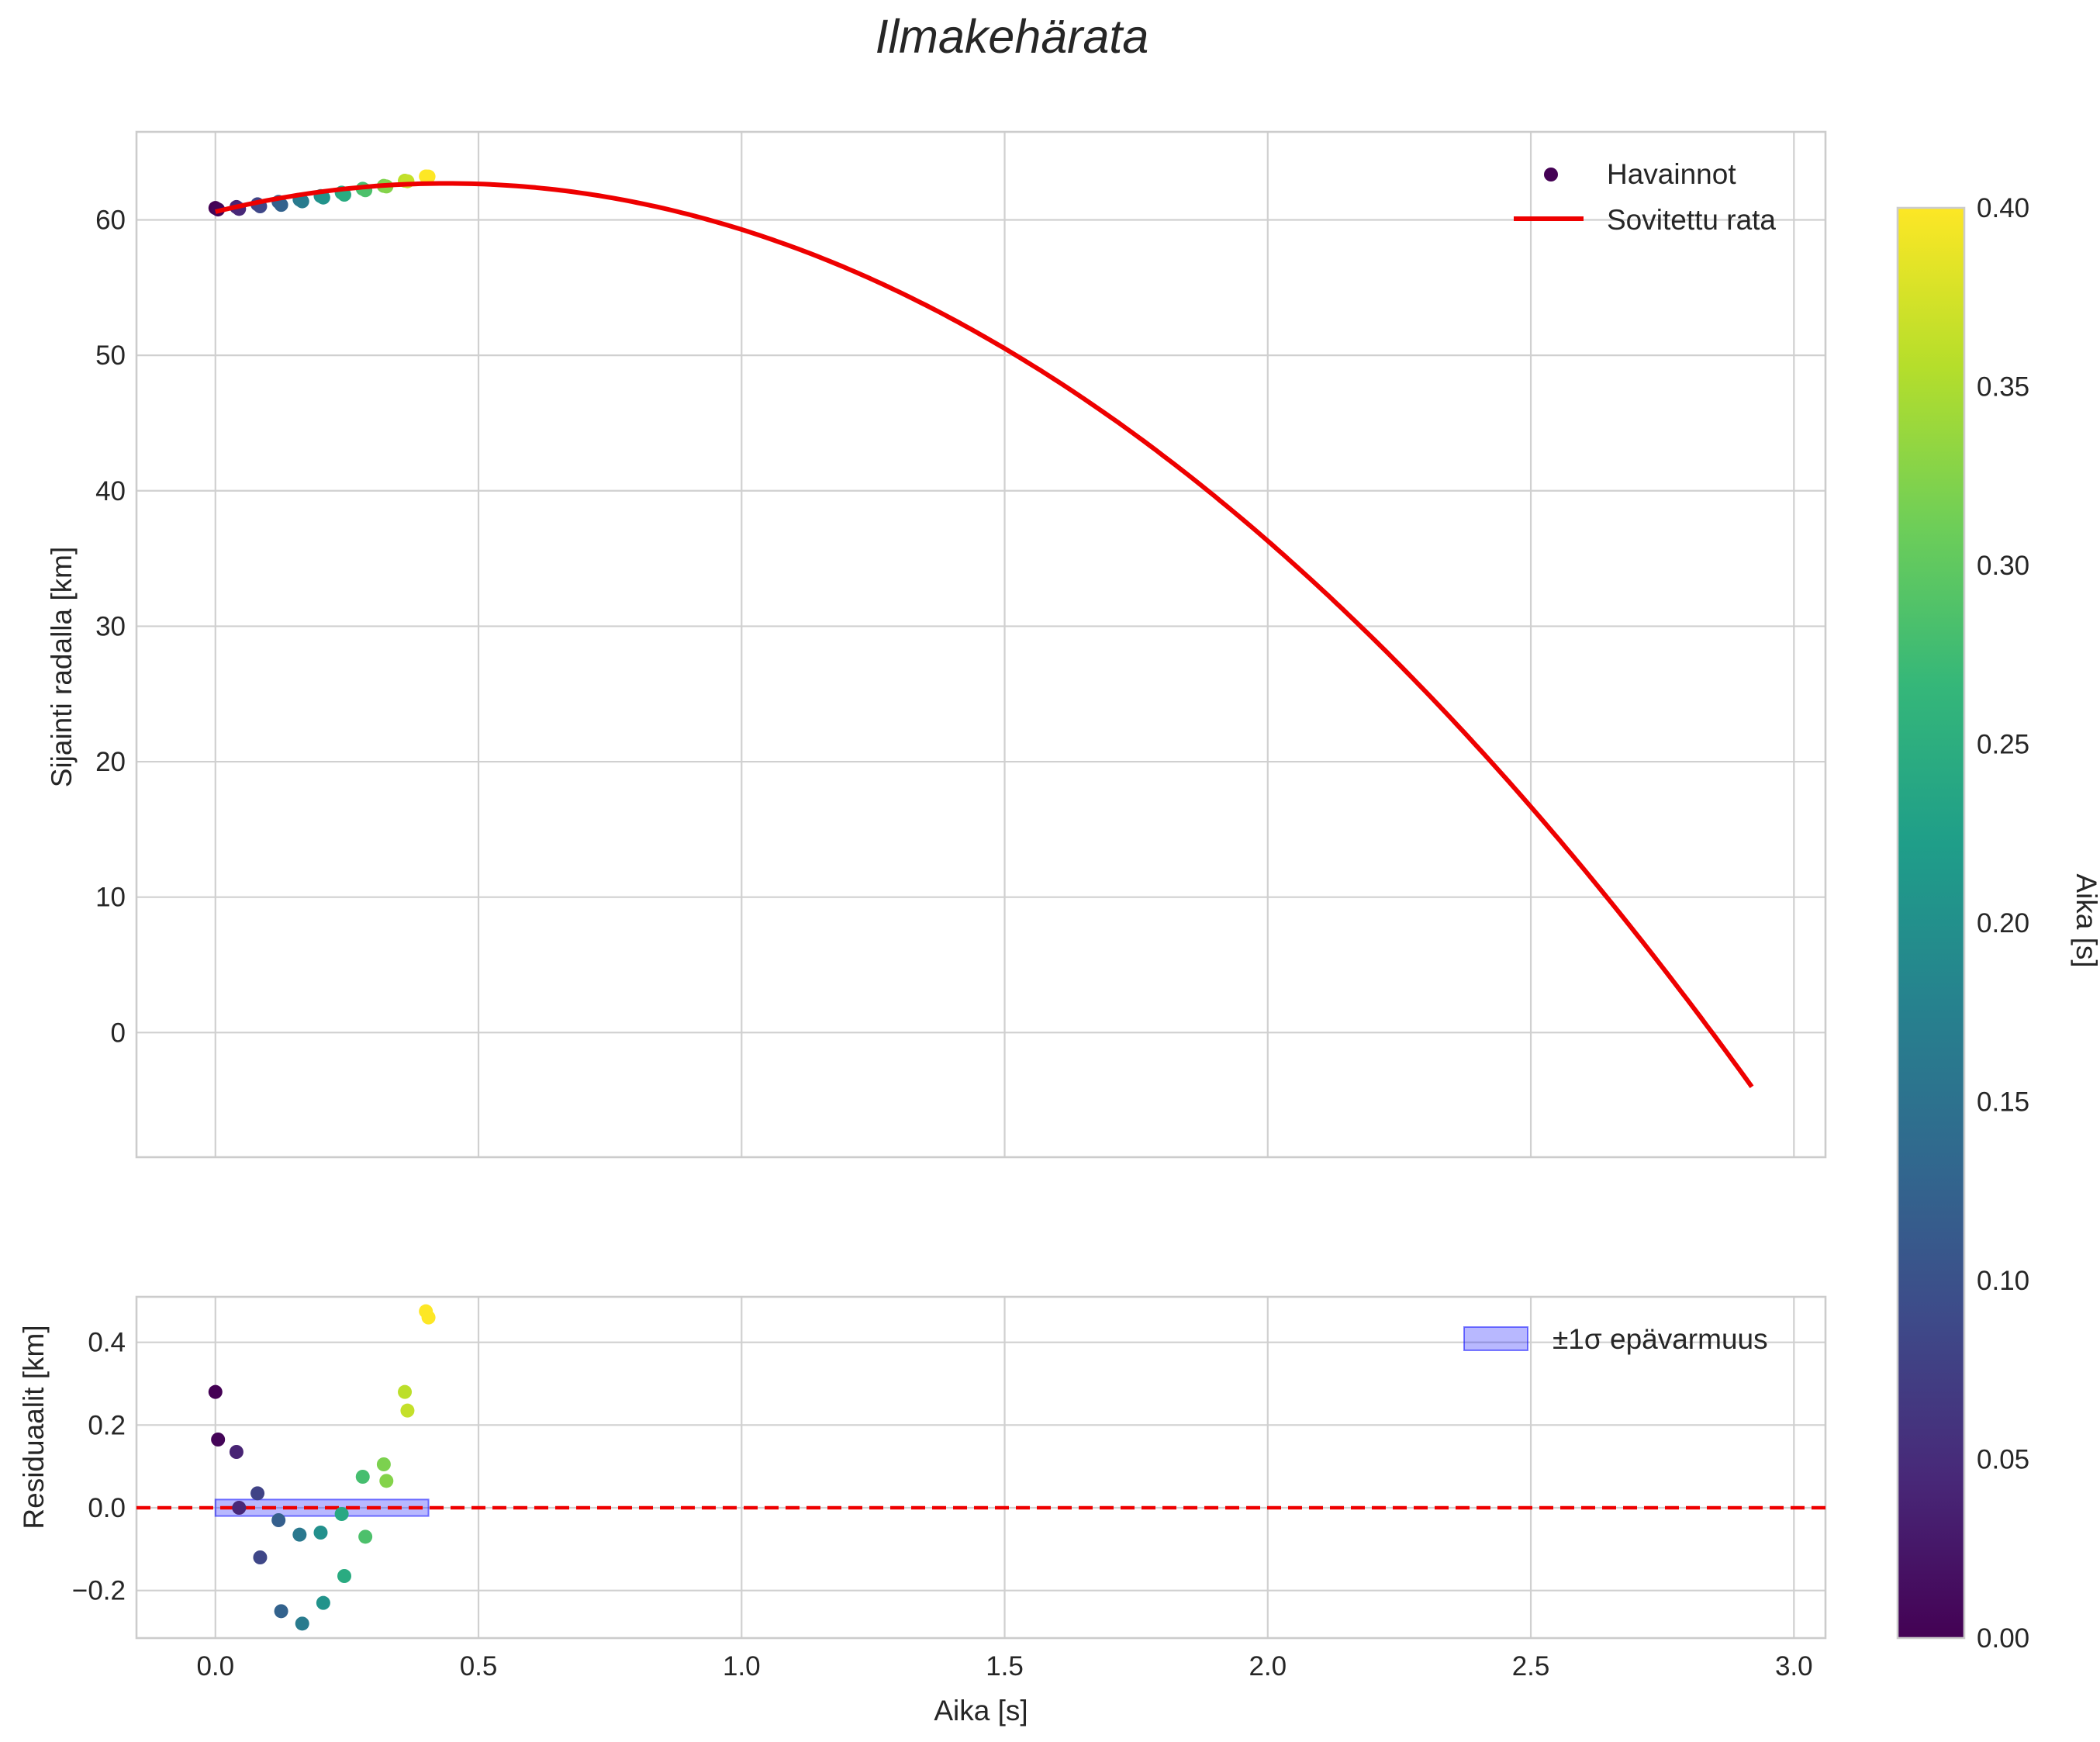  What do you see at coordinates (1794, 1666) in the screenshot?
I see `x-tick-label: 3.0` at bounding box center [1794, 1666].